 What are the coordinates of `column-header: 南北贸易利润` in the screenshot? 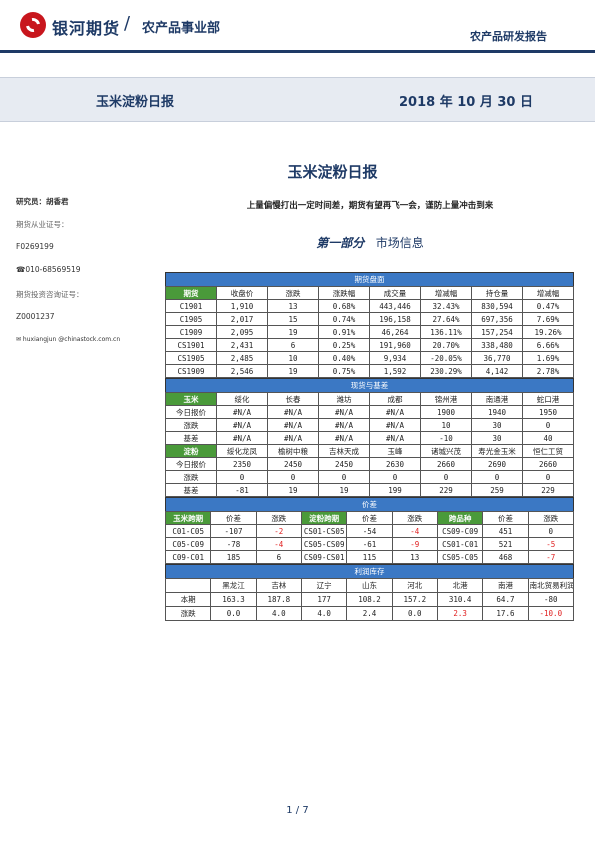 It's located at (551, 585).